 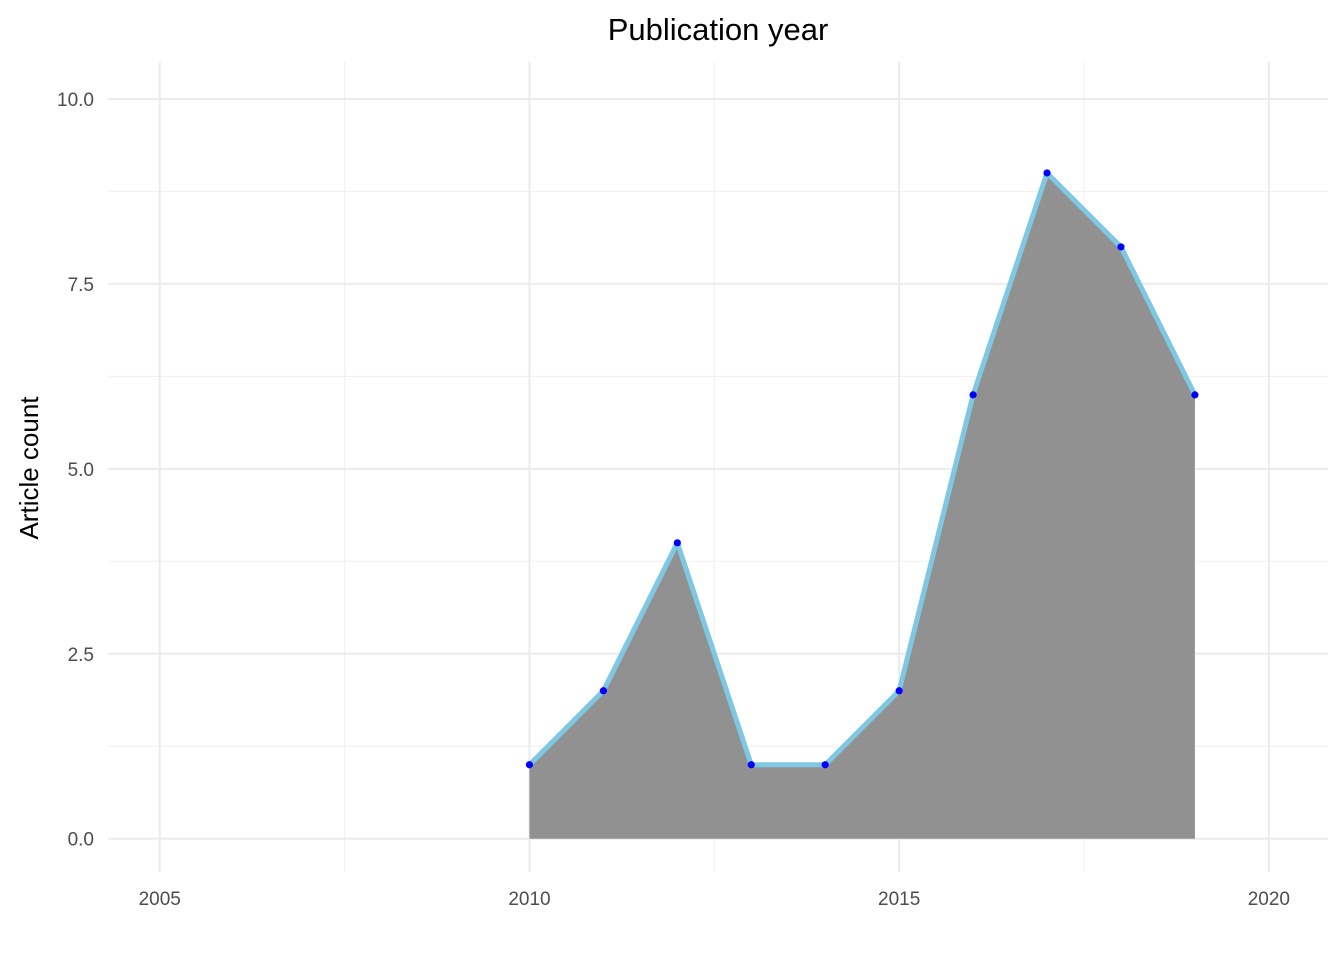 I want to click on x-tick-label: 2015, so click(x=899, y=899).